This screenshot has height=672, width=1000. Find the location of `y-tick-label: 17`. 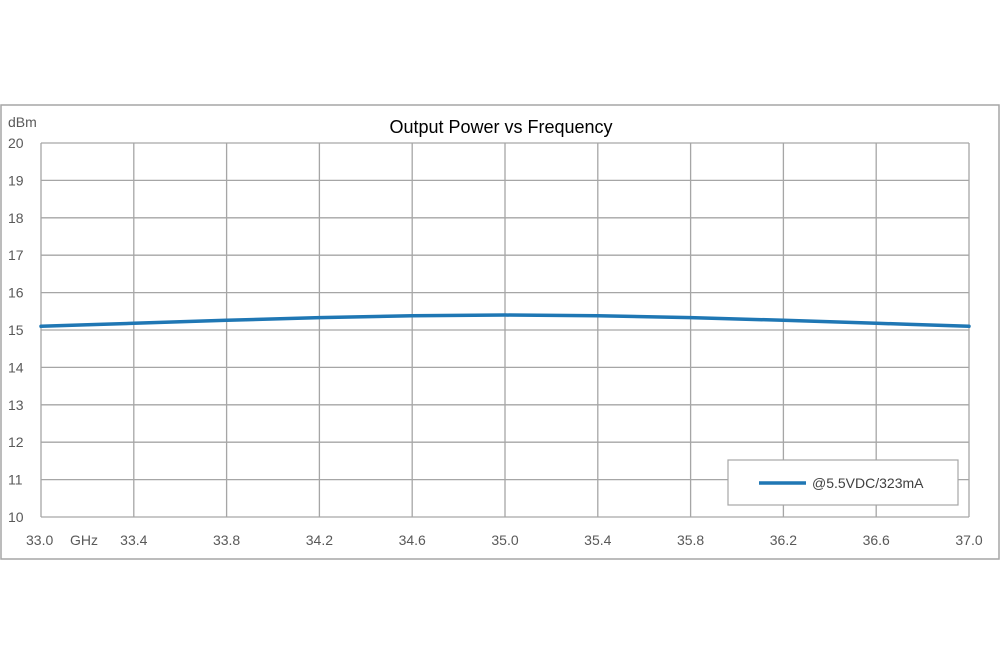

y-tick-label: 17 is located at coordinates (16, 255).